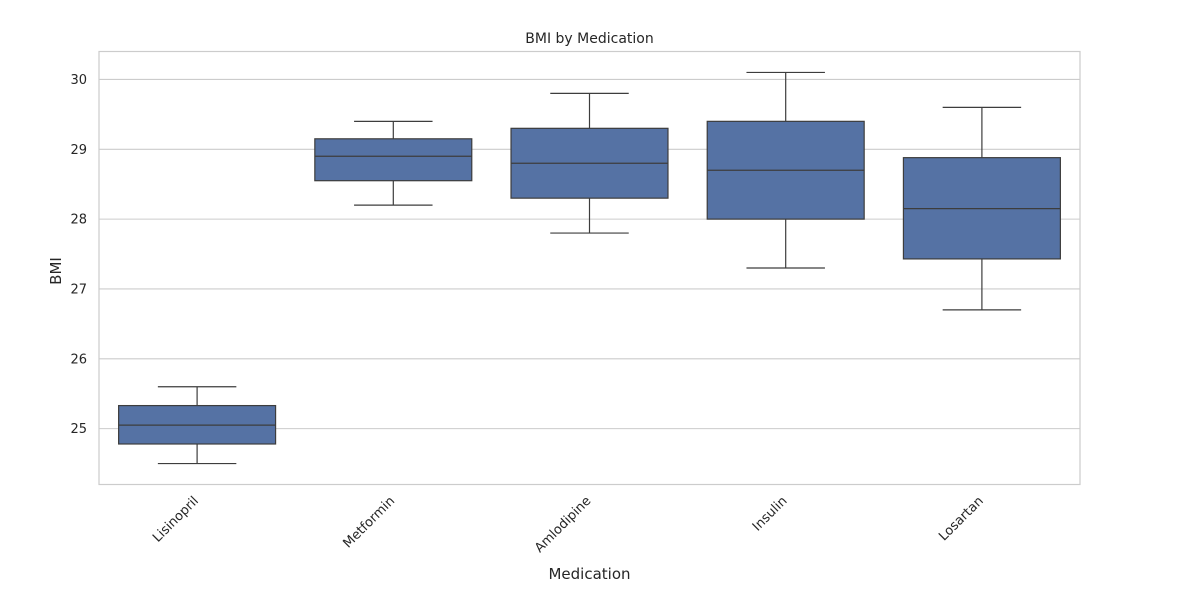  I want to click on box-lisinopril, so click(197, 425).